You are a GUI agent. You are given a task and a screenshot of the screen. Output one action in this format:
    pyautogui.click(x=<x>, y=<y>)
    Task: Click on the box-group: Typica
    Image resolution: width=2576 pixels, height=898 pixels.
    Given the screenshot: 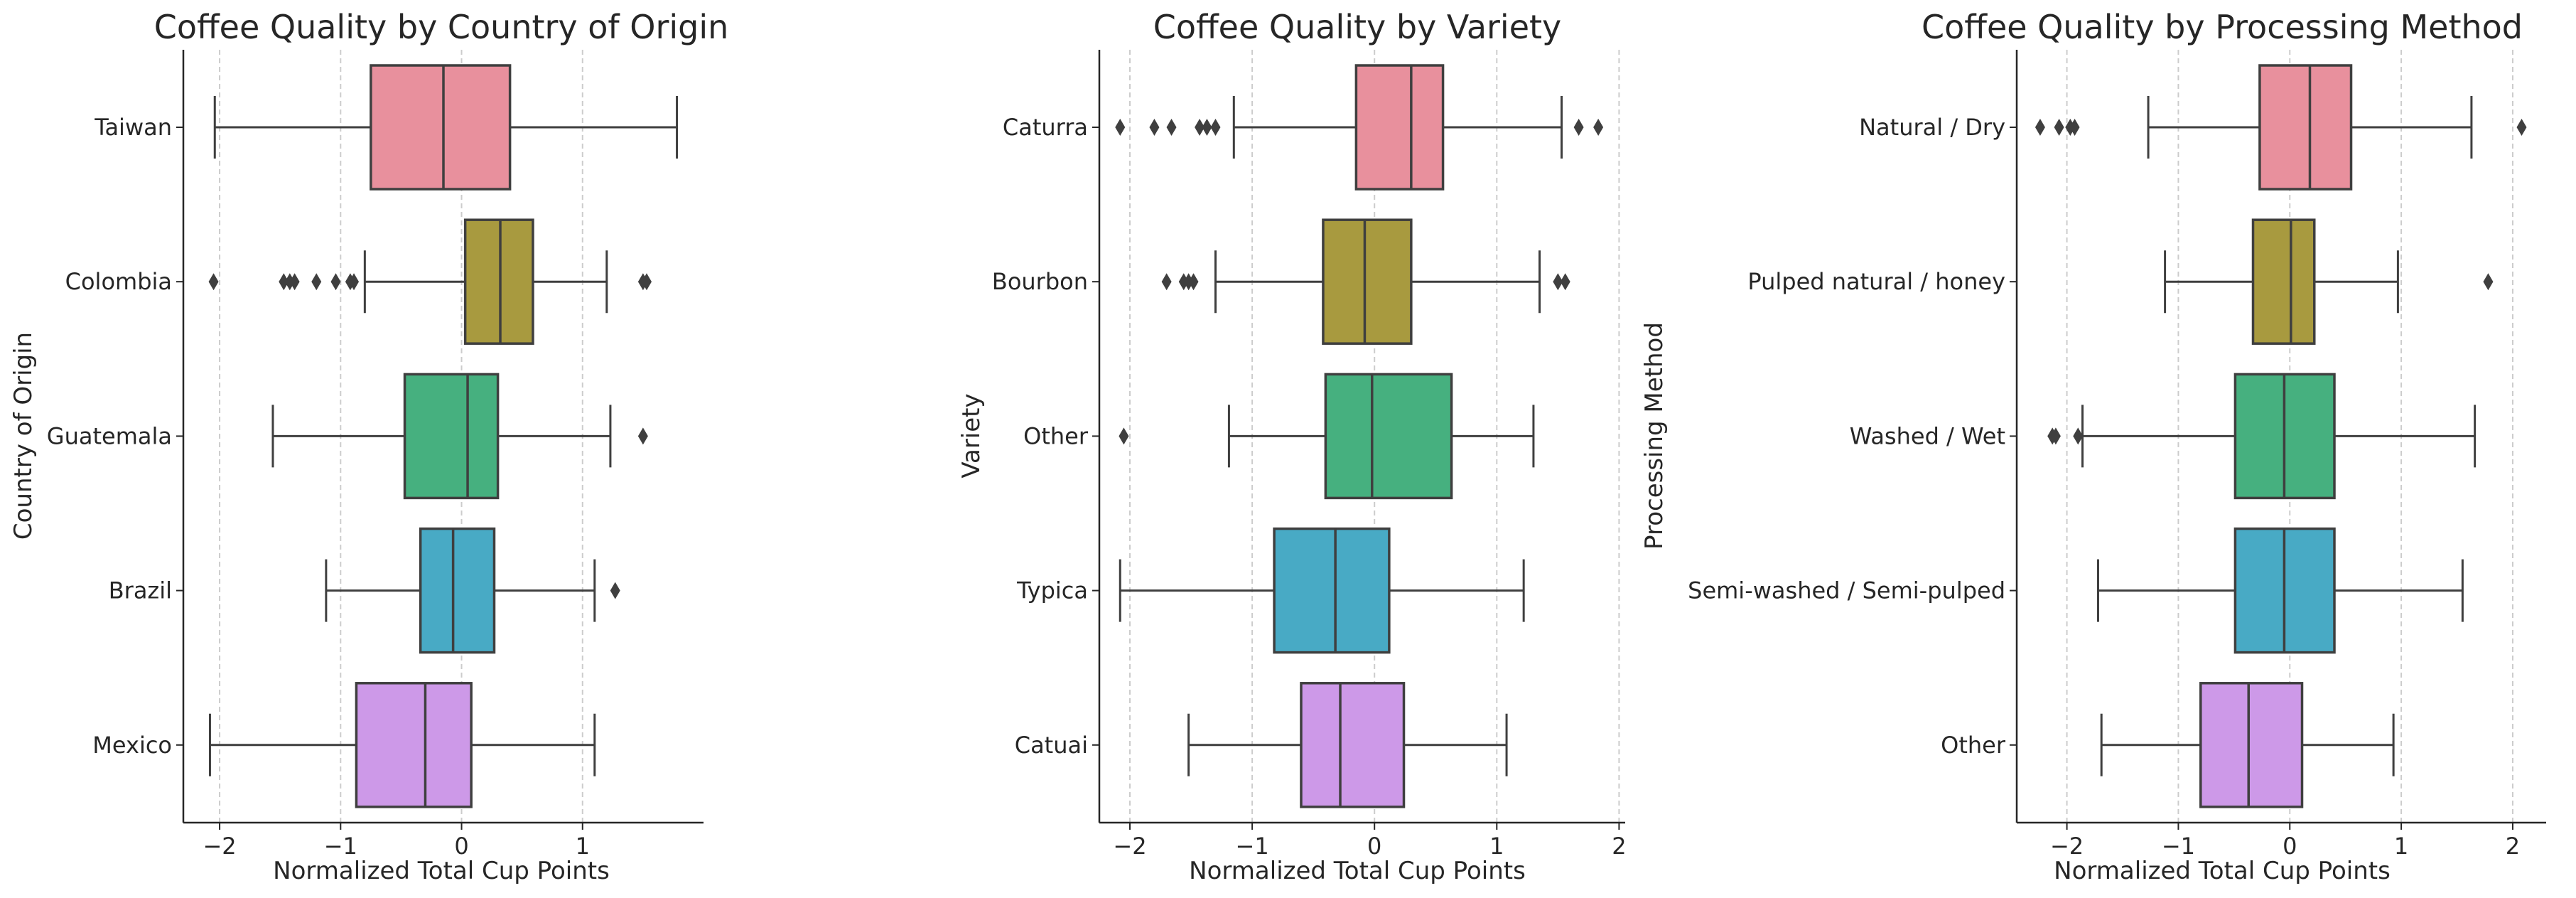 What is the action you would take?
    pyautogui.click(x=1271, y=590)
    